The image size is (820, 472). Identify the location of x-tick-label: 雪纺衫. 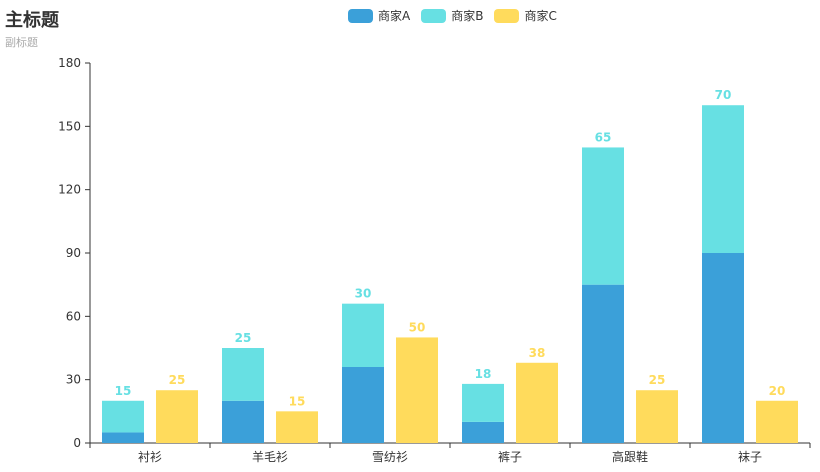
(390, 457).